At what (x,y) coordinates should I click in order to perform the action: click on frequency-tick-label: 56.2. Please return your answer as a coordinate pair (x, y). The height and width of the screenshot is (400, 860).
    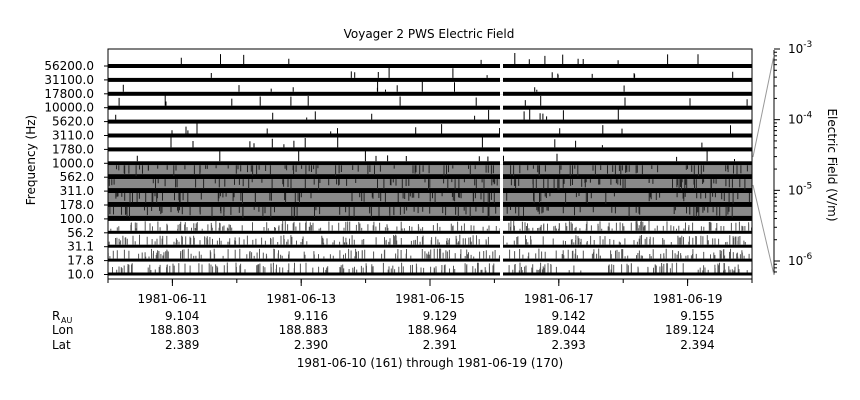
    Looking at the image, I should click on (80, 233).